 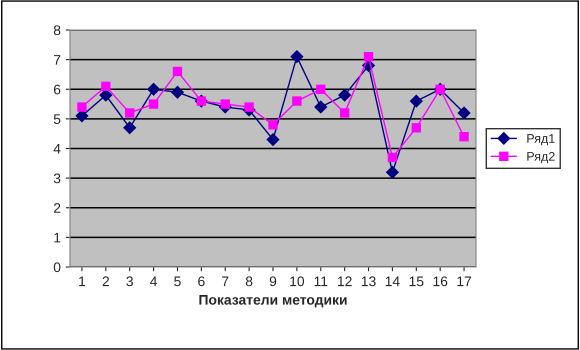 What do you see at coordinates (225, 281) in the screenshot?
I see `x-tick-label: 7` at bounding box center [225, 281].